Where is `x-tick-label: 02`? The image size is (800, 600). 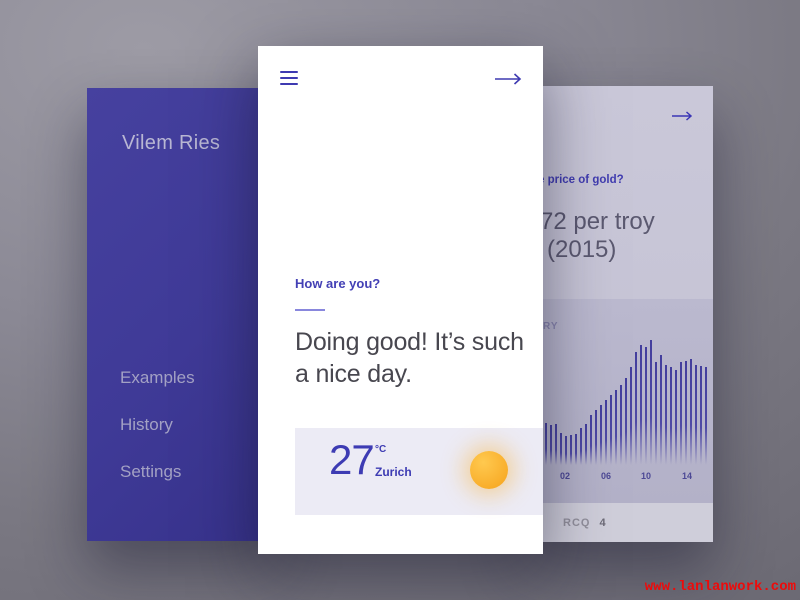
x-tick-label: 02 is located at coordinates (564, 476).